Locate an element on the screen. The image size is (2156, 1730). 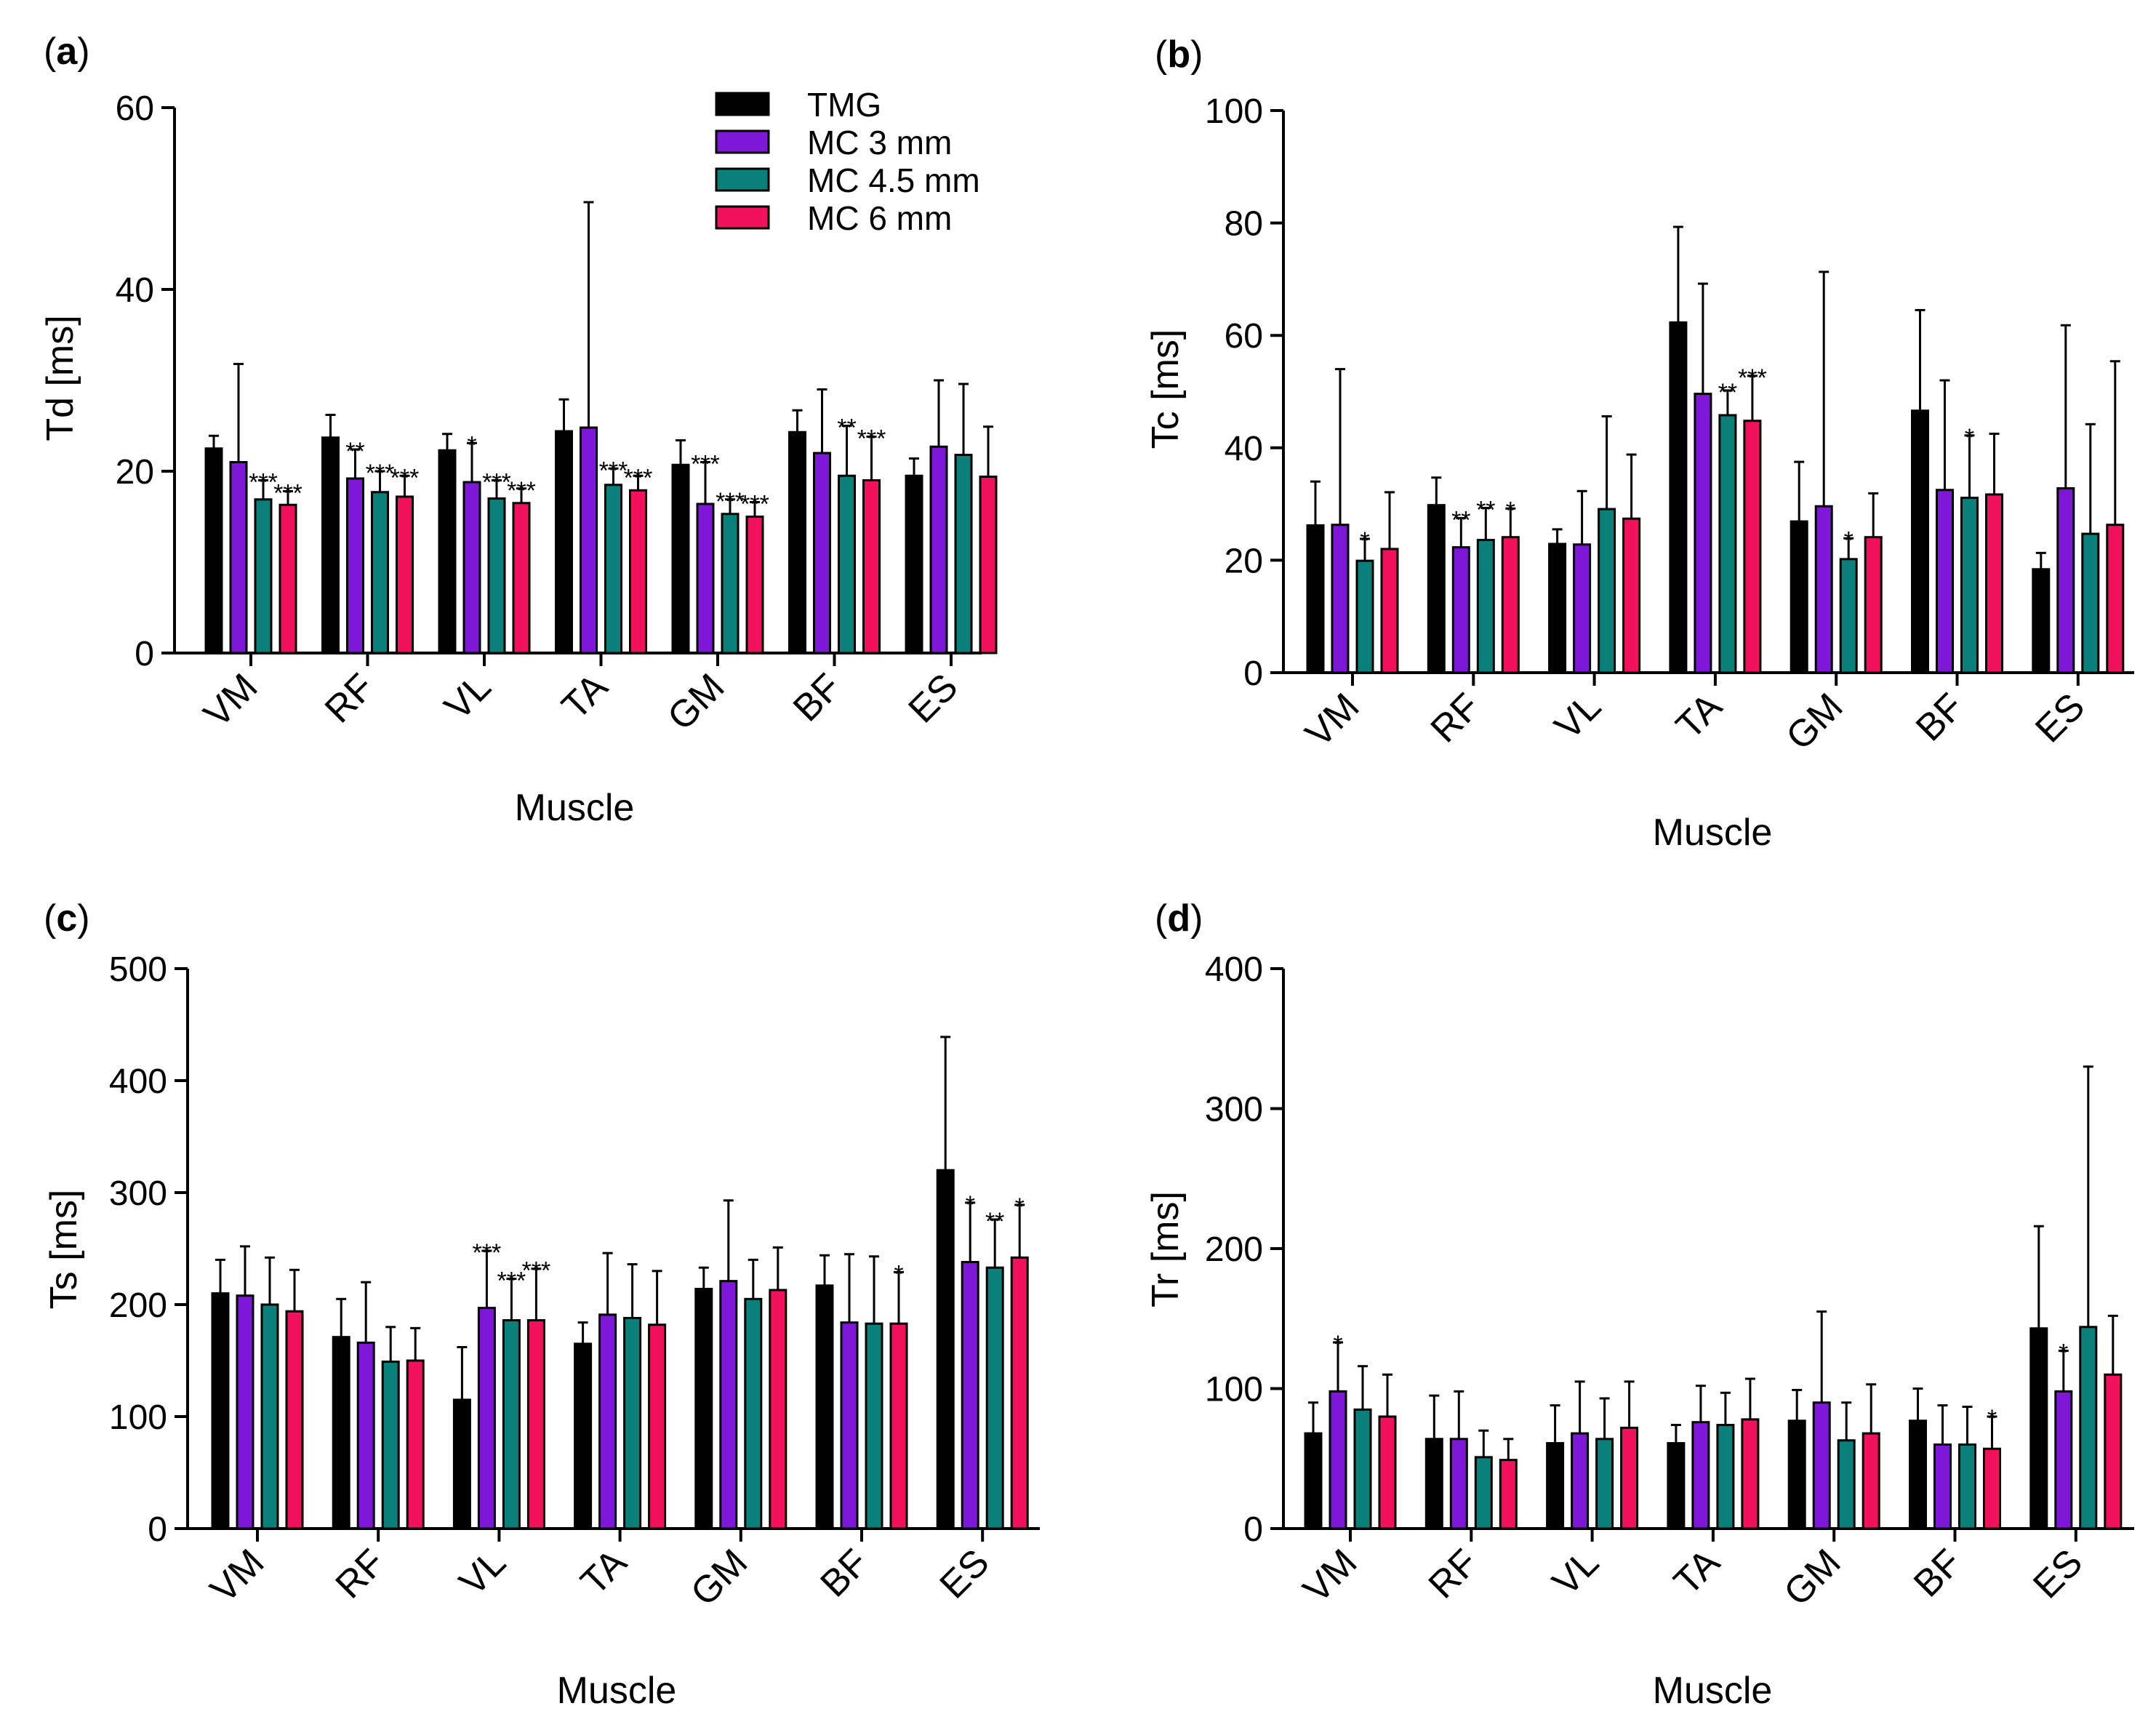
panel-c-xtick-label-vm: VM is located at coordinates (237, 1576).